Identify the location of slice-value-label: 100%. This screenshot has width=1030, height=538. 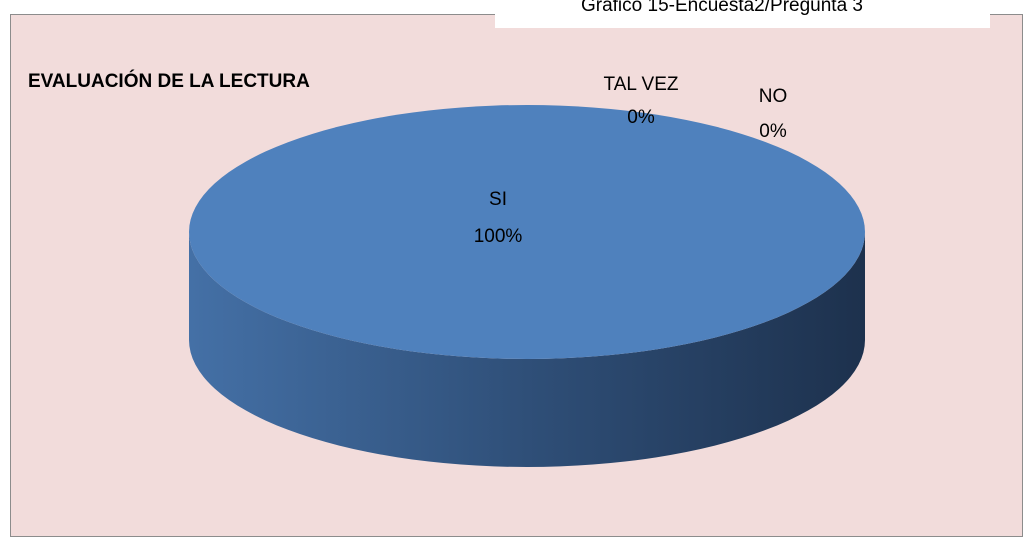
(498, 236).